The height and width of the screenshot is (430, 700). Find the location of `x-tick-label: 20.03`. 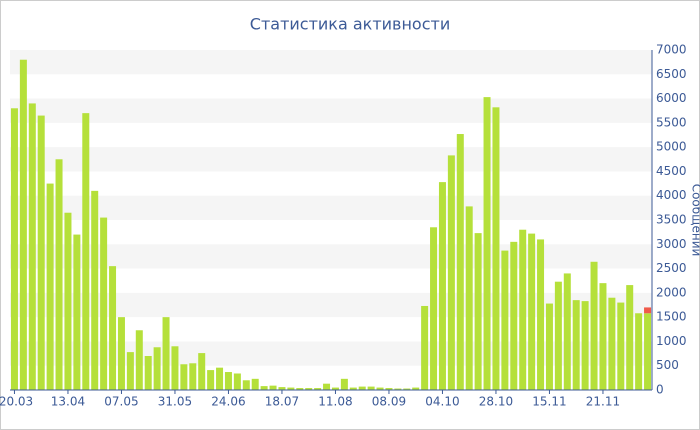

x-tick-label: 20.03 is located at coordinates (16, 402).